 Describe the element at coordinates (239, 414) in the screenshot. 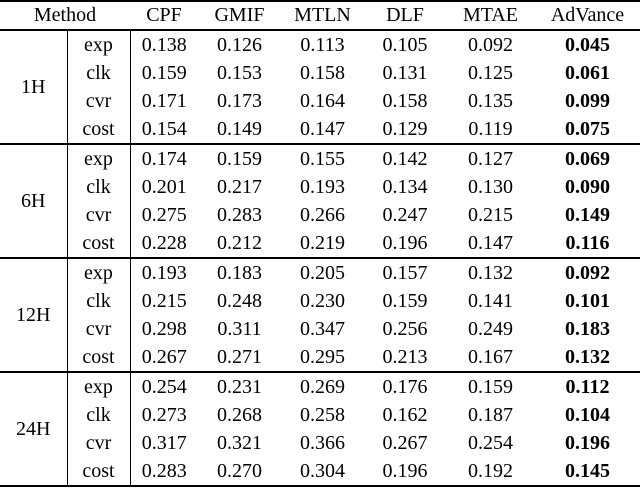

I see `value-cell: 0.268` at that location.